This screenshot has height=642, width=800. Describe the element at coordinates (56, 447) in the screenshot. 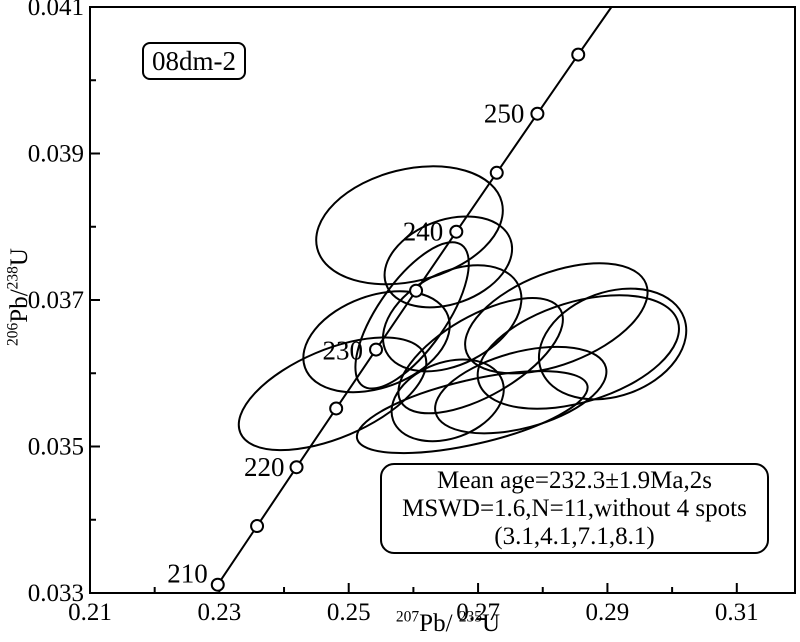

I see `y-tick-label: 0.035` at that location.